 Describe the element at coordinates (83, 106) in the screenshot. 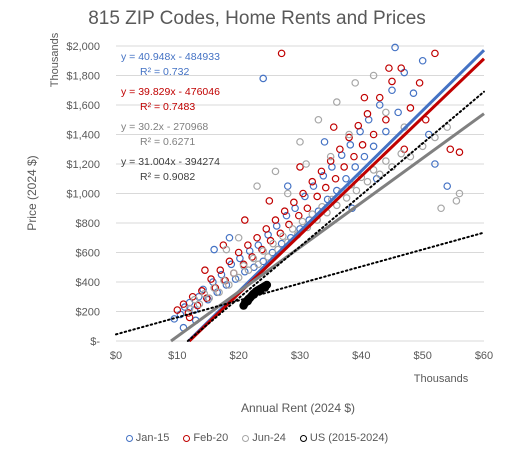

I see `y-tick-label: $1,600` at that location.